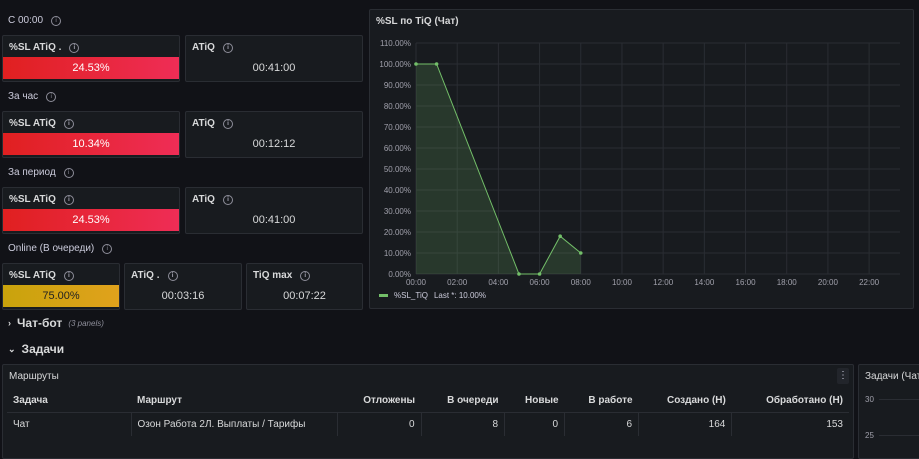  I want to click on x-tick-label: 04:00, so click(498, 282).